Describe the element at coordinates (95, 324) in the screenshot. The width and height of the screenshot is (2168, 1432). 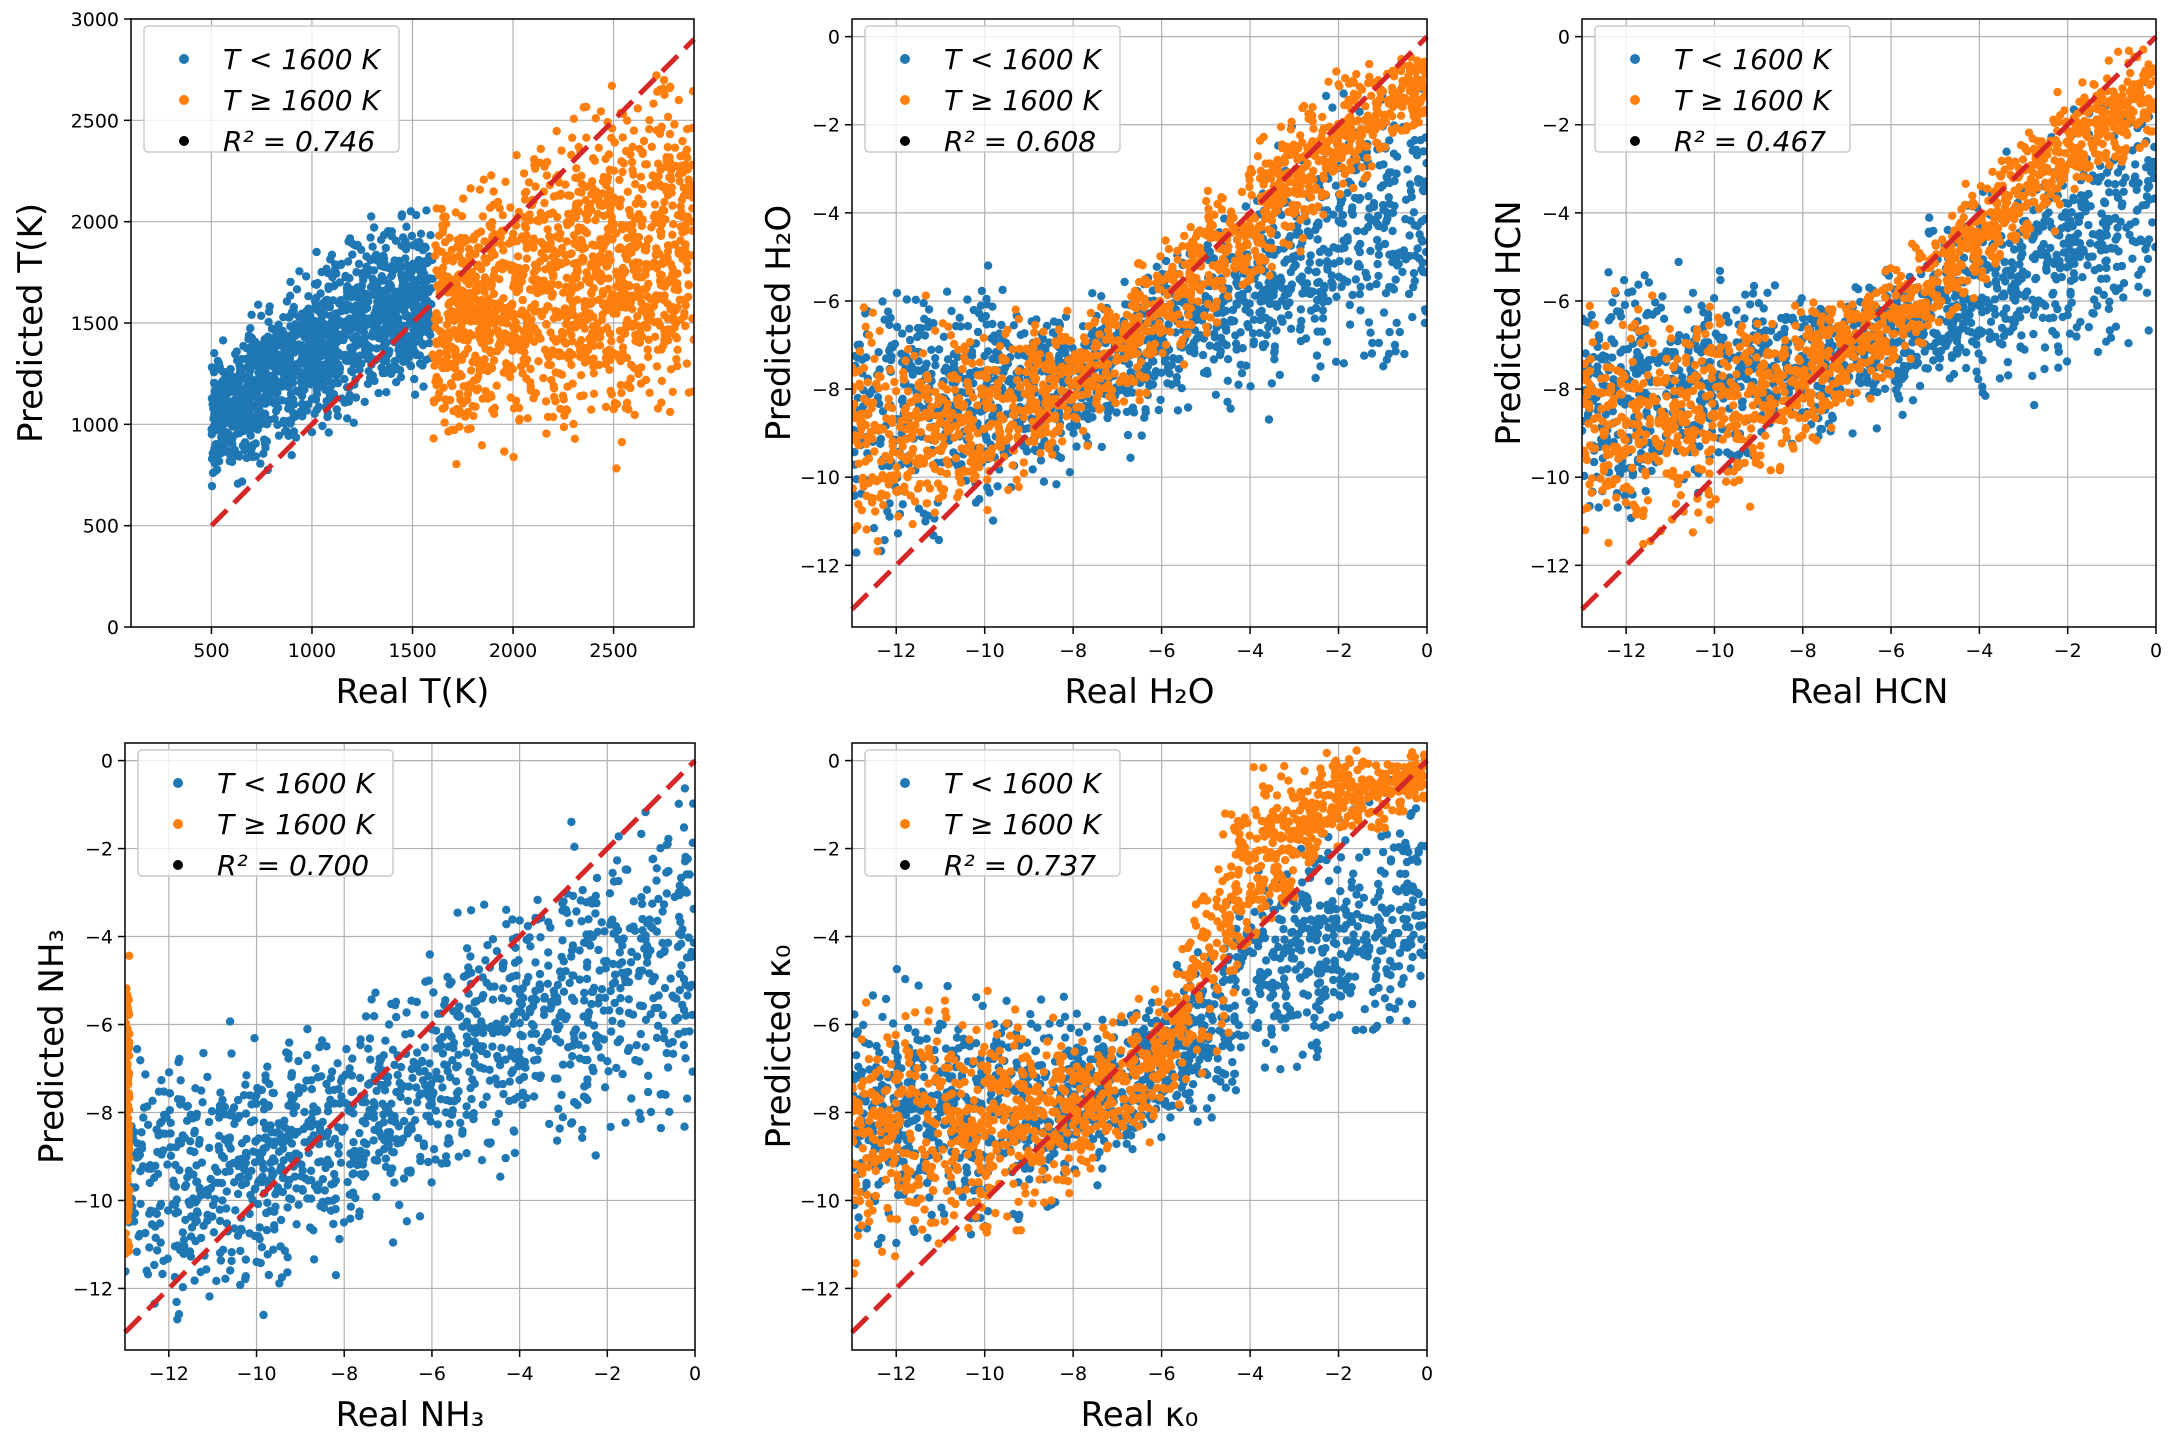
I see `y-tick-label: 1500` at that location.